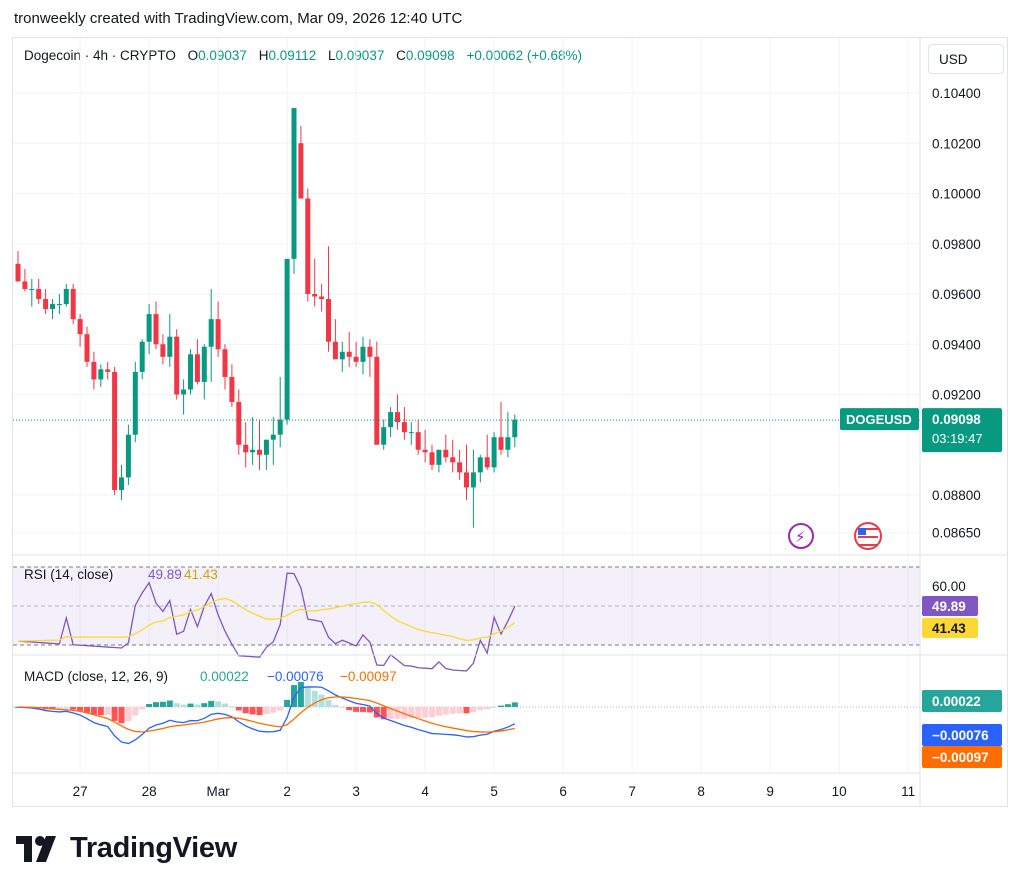  What do you see at coordinates (100, 55) in the screenshot?
I see `symbol-label: Dogecoin · 4h · CRYPTO` at bounding box center [100, 55].